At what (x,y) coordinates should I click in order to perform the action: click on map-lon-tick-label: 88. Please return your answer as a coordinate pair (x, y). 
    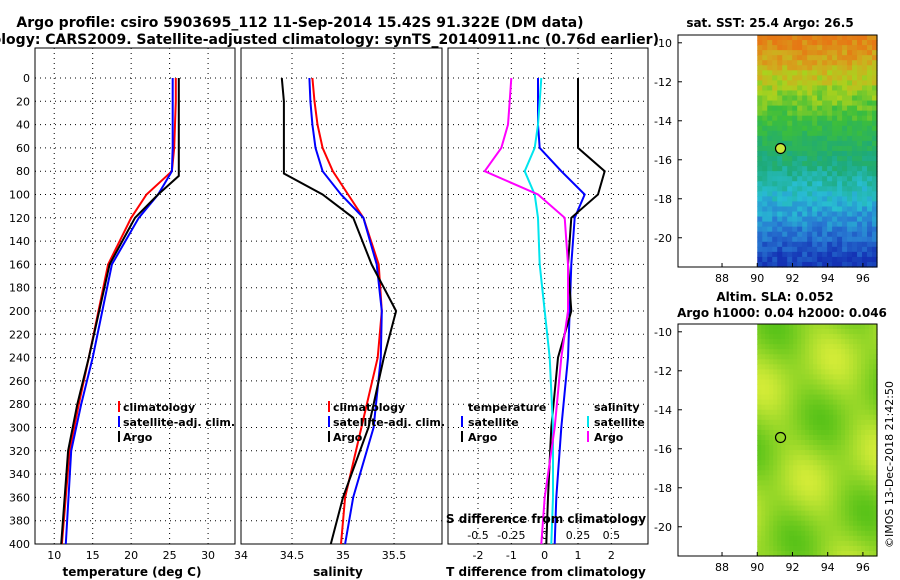
    Looking at the image, I should click on (722, 567).